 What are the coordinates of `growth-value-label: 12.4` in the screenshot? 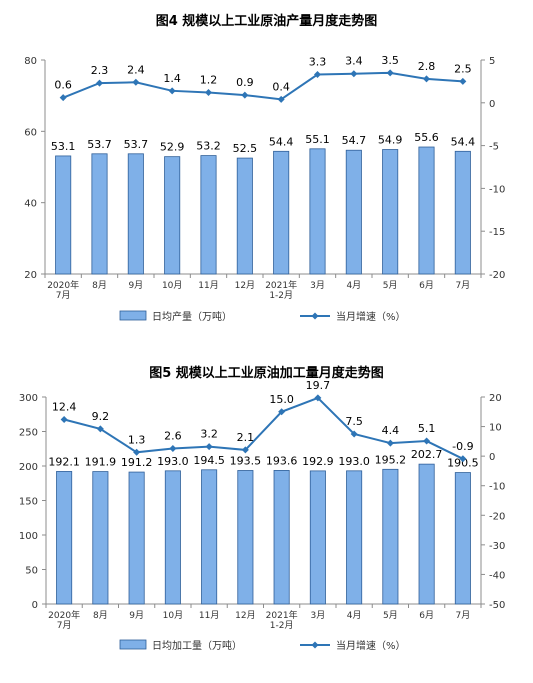 It's located at (64, 406).